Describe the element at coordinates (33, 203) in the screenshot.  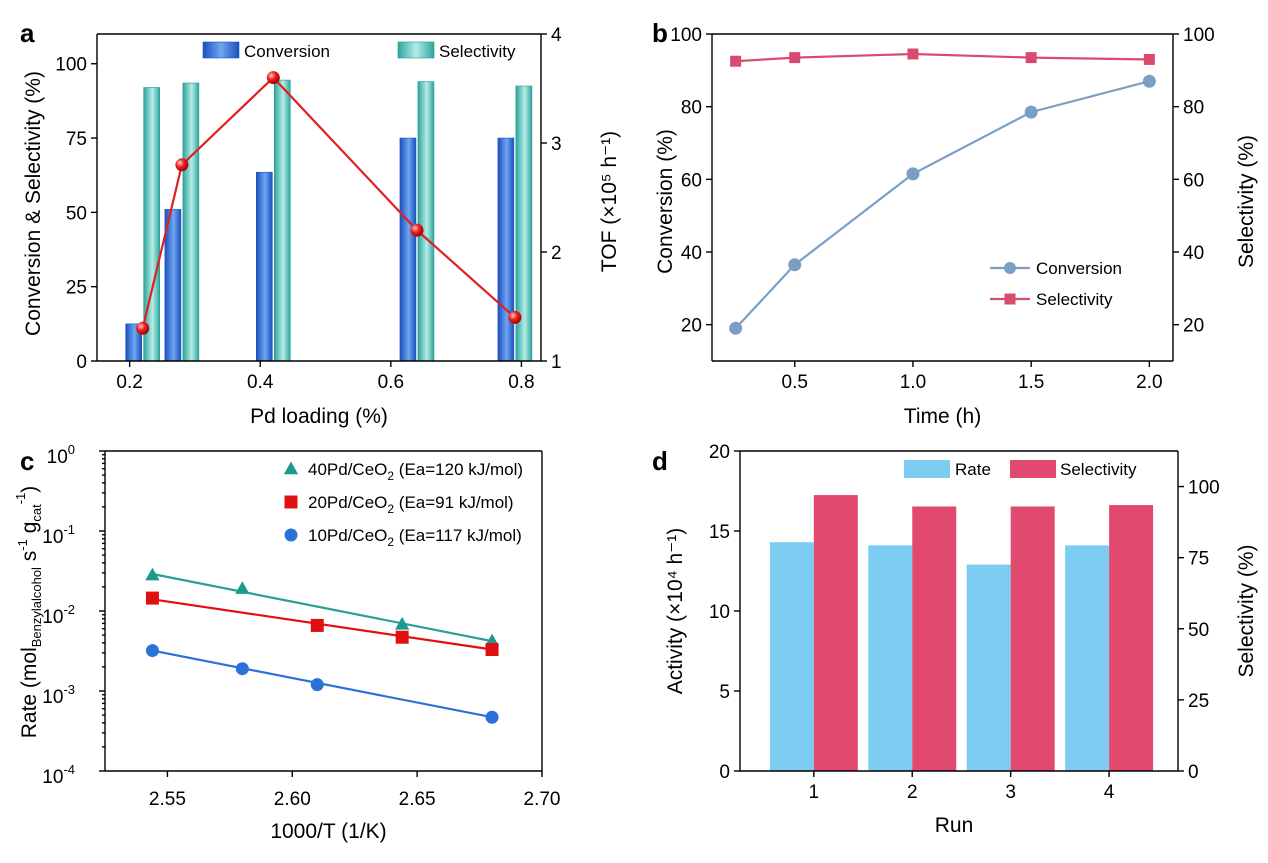
I see `y-axis-title: Conversion & Selectivity (%)` at that location.